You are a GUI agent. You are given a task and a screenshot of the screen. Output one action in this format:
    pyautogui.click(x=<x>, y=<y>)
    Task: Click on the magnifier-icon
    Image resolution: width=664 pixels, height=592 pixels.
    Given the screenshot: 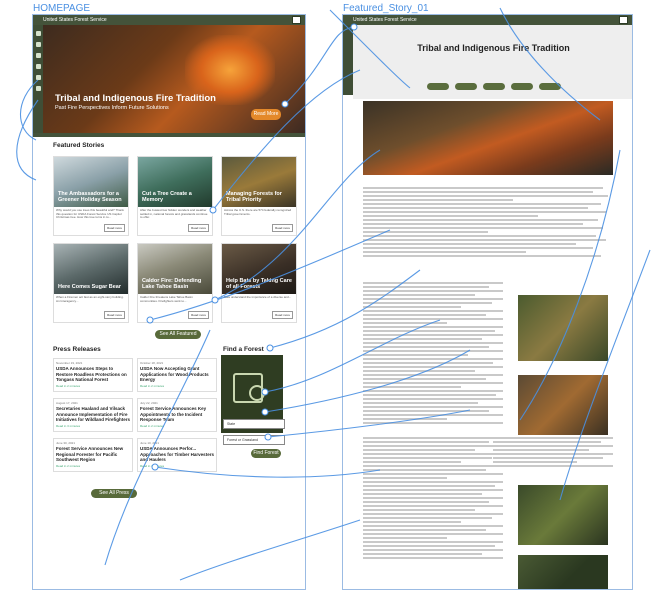 What is the action you would take?
    pyautogui.click(x=257, y=393)
    